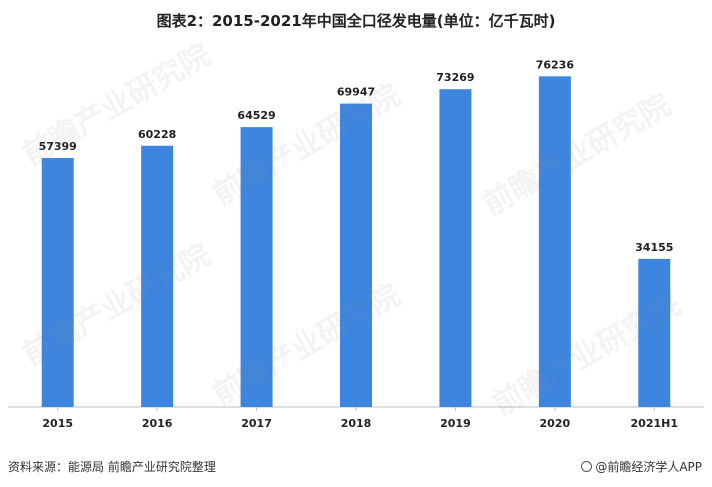  I want to click on brand-credit-text: @前瞻经济学人APP, so click(648, 467).